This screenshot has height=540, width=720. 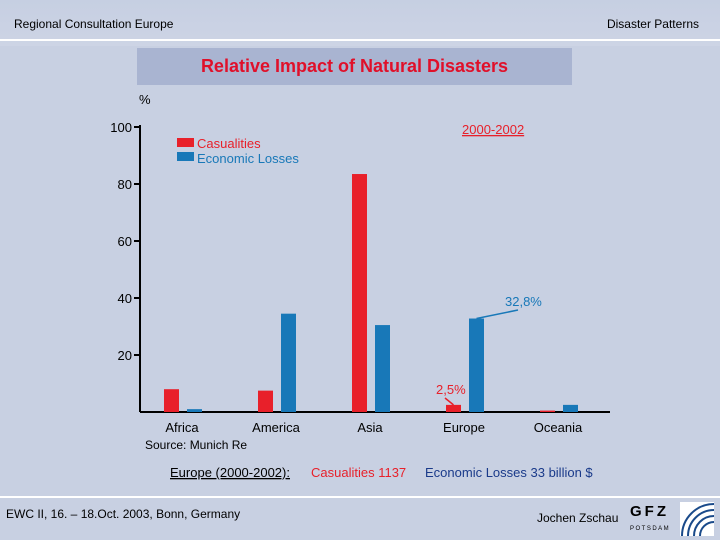 What do you see at coordinates (265, 401) in the screenshot?
I see `bar-america-casualties` at bounding box center [265, 401].